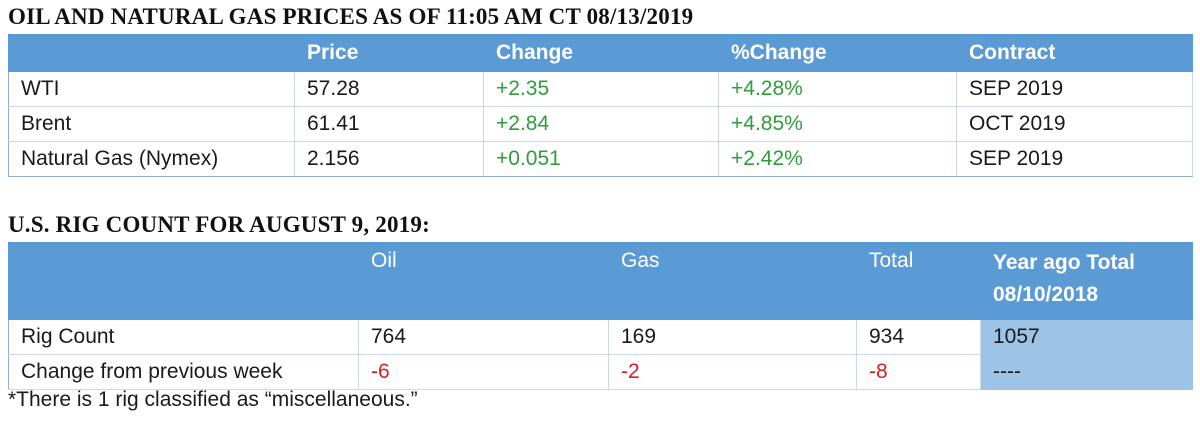 The height and width of the screenshot is (422, 1200). What do you see at coordinates (389, 124) in the screenshot?
I see `commodity-price: 61.41` at bounding box center [389, 124].